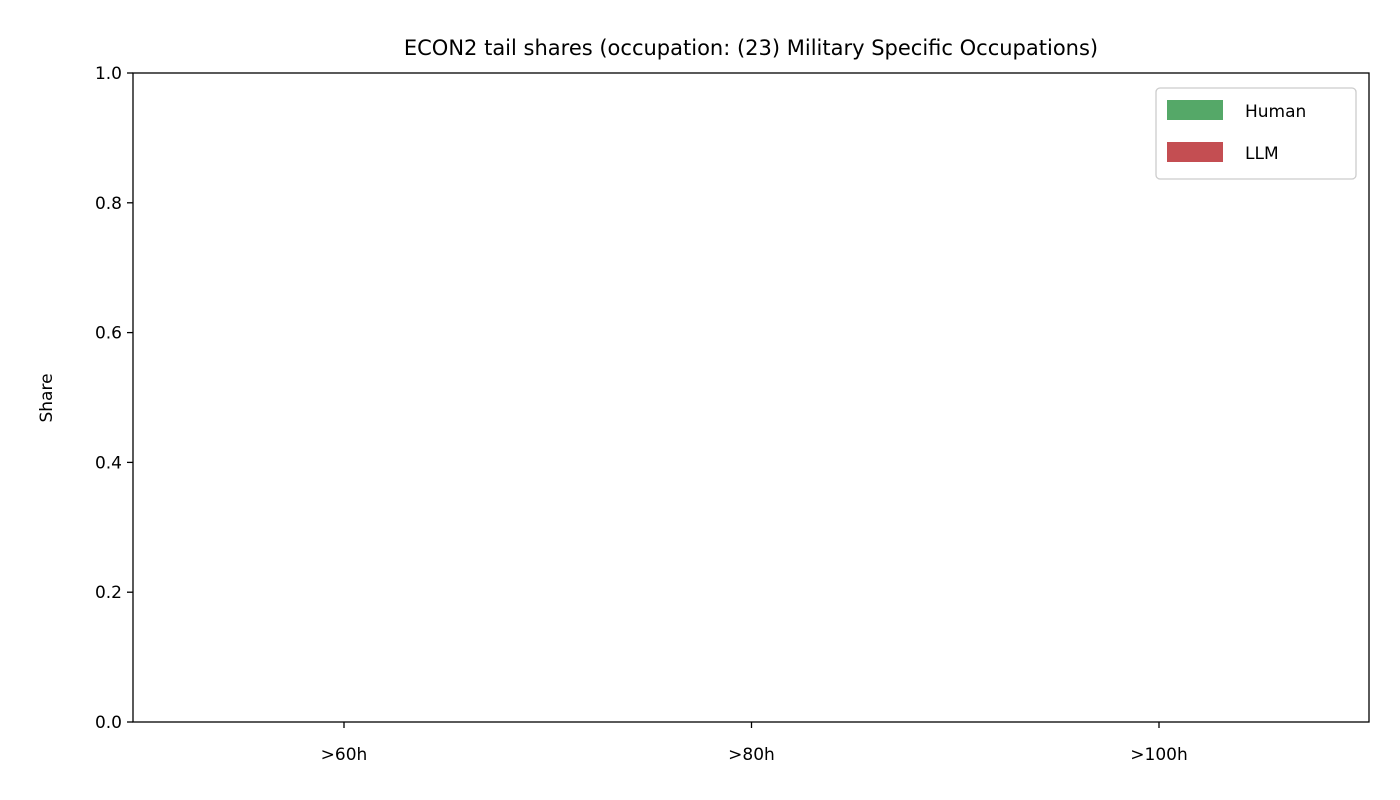  What do you see at coordinates (751, 755) in the screenshot?
I see `x-tick-label: >80h` at bounding box center [751, 755].